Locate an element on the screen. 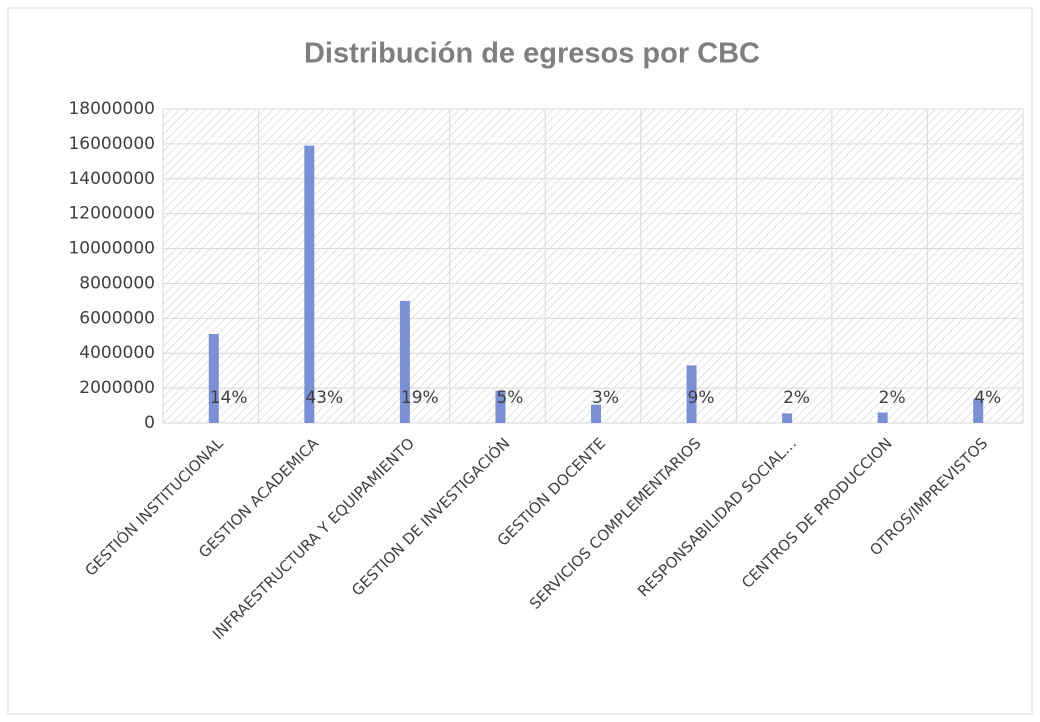 This screenshot has width=1040, height=722. data-label: 14% is located at coordinates (229, 398).